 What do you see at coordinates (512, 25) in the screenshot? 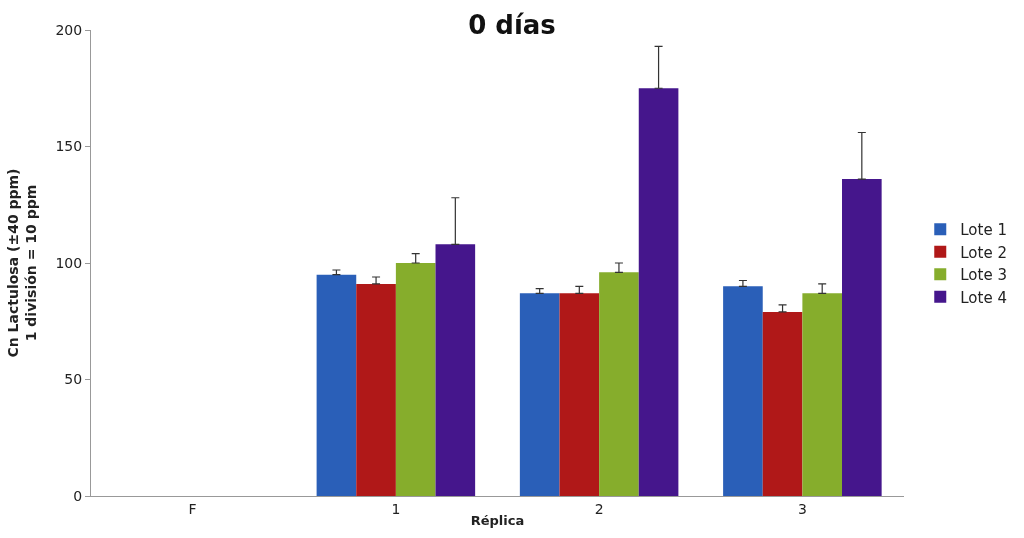
I see `chart-title: 0 días` at bounding box center [512, 25].